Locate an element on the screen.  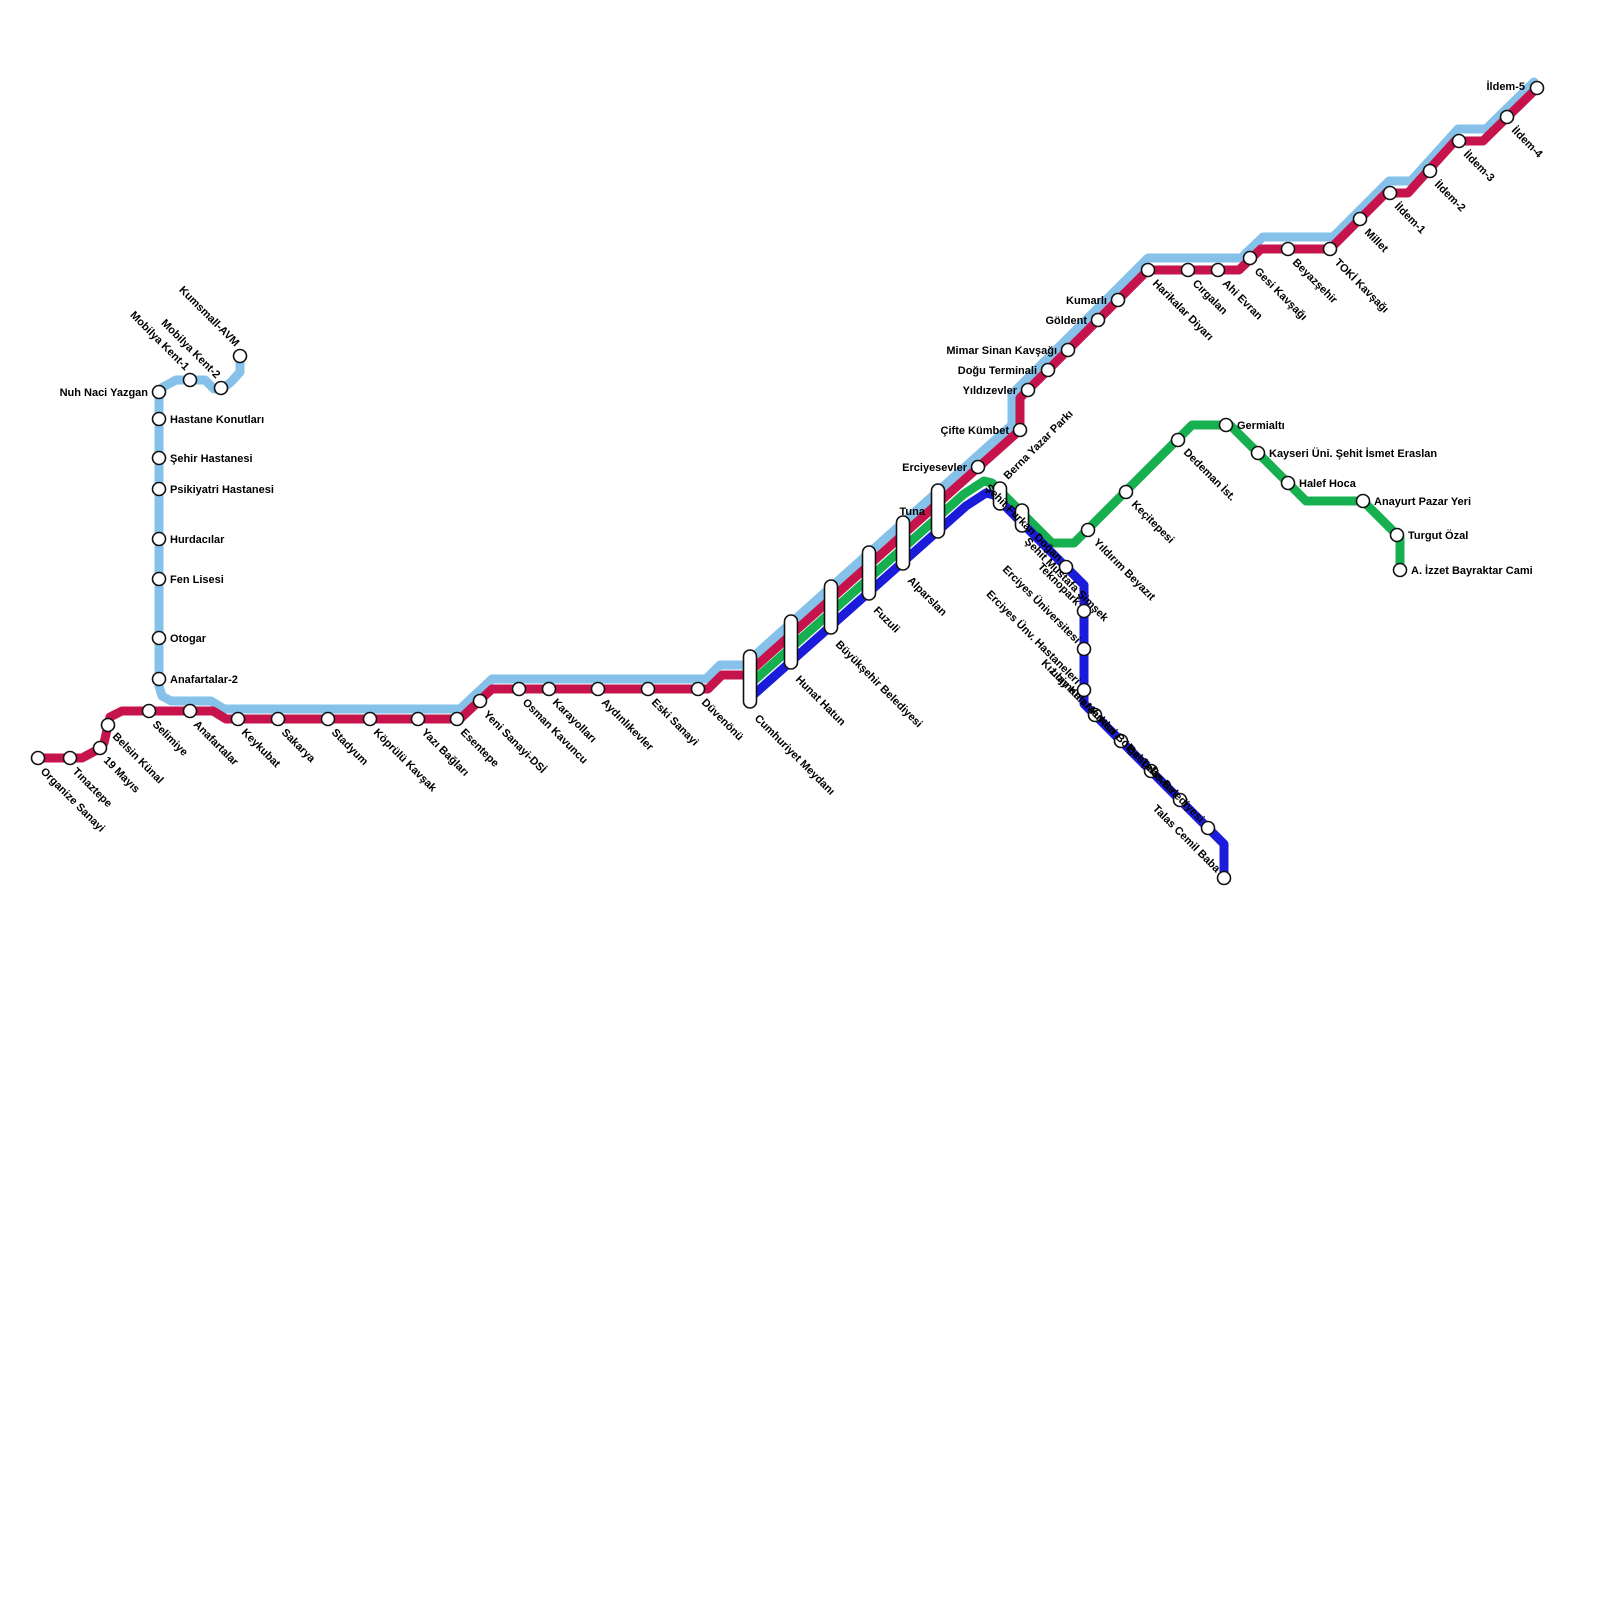
station-label-sakarya: Sakarya is located at coordinates (298, 746).